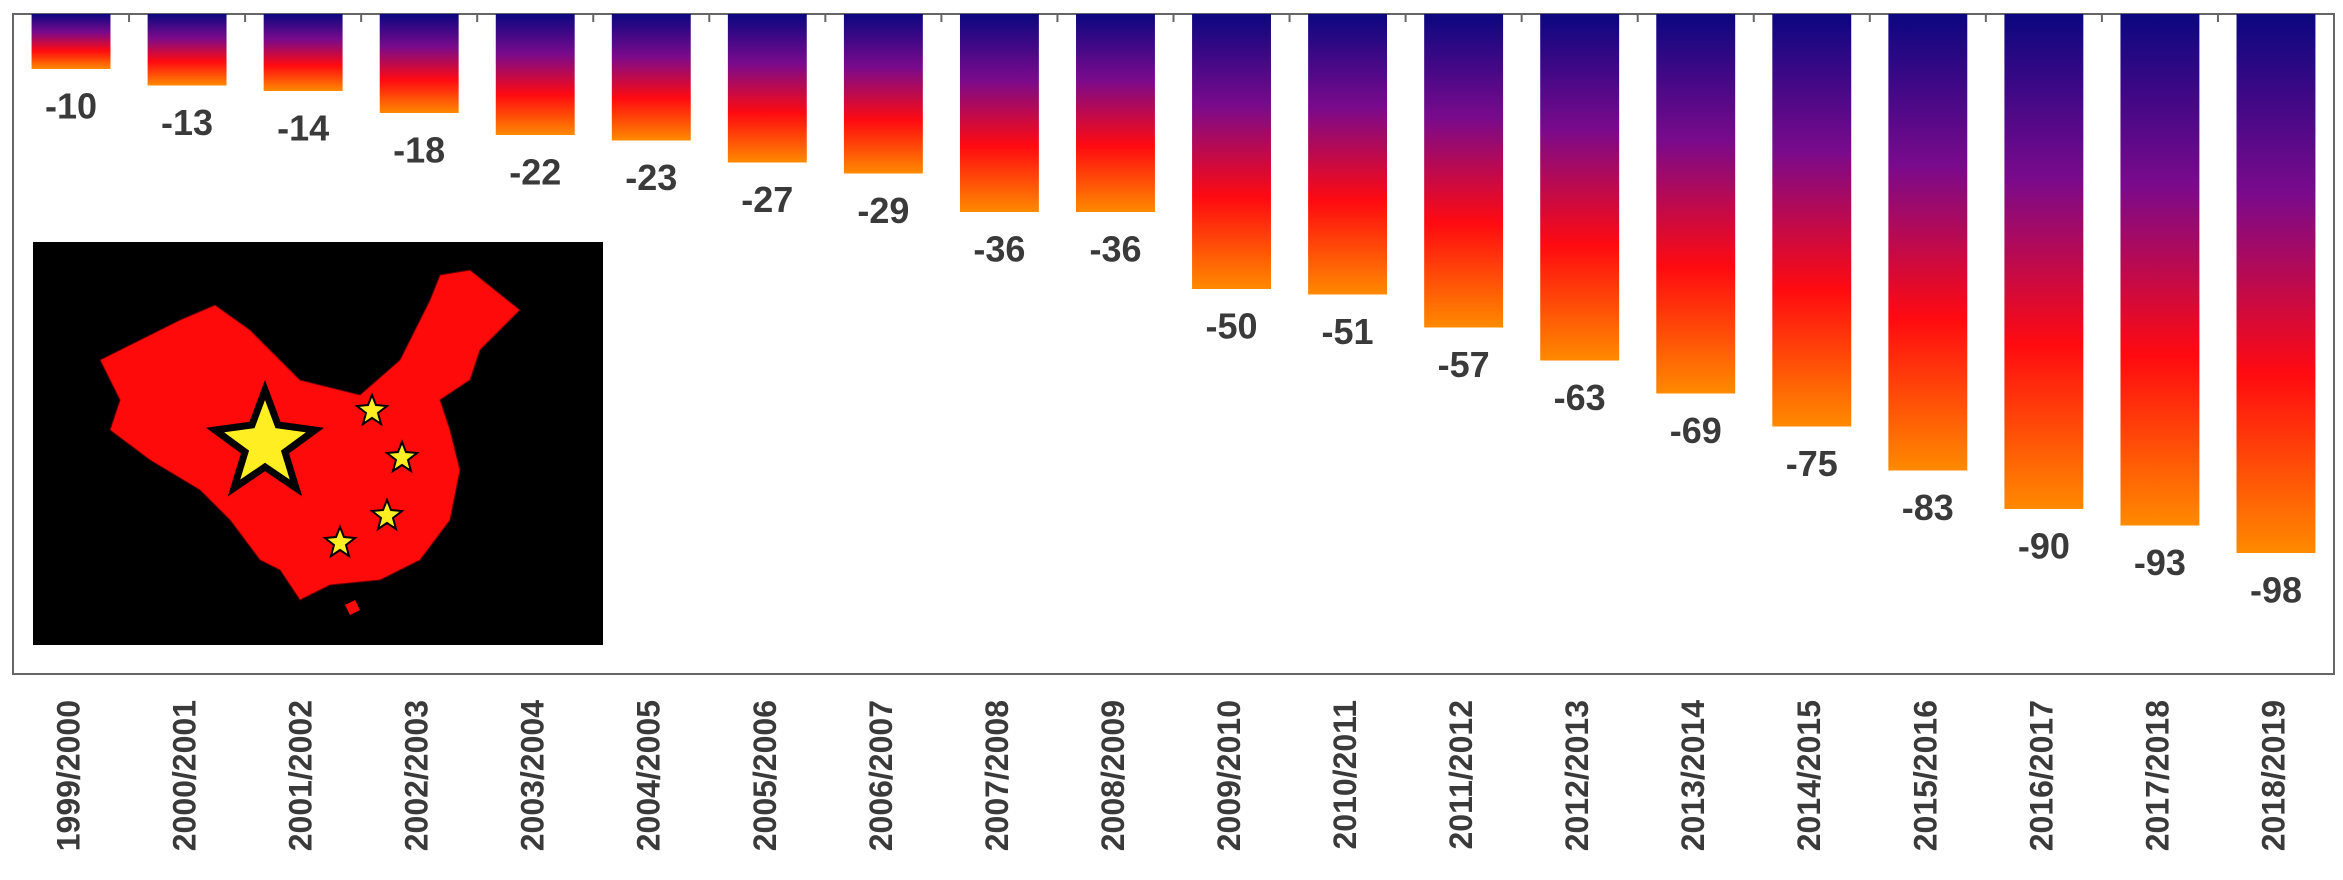 The width and height of the screenshot is (2343, 880). What do you see at coordinates (535, 172) in the screenshot?
I see `value-label: -22` at bounding box center [535, 172].